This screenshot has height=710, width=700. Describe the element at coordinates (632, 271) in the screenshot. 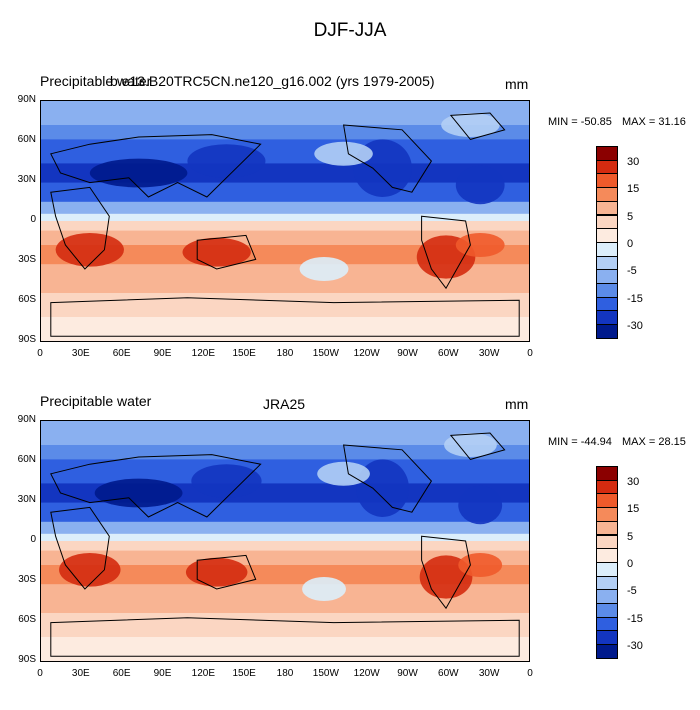

I see `colorbar-label: -5` at that location.